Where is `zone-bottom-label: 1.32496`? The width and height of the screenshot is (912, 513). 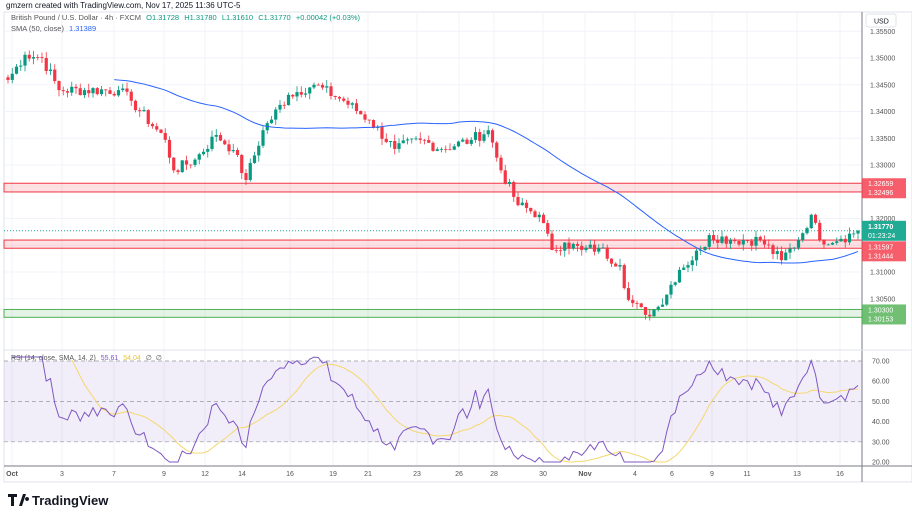
zone-bottom-label: 1.32496 is located at coordinates (880, 193).